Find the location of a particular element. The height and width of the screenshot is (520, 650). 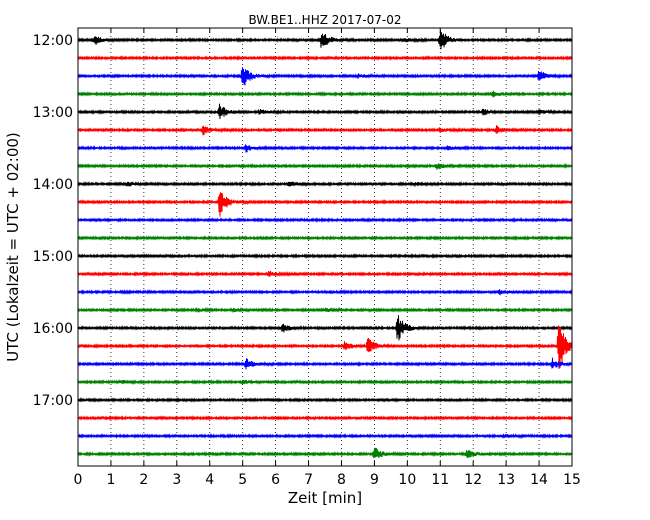

y-tick-label: 13:00 is located at coordinates (53, 113).